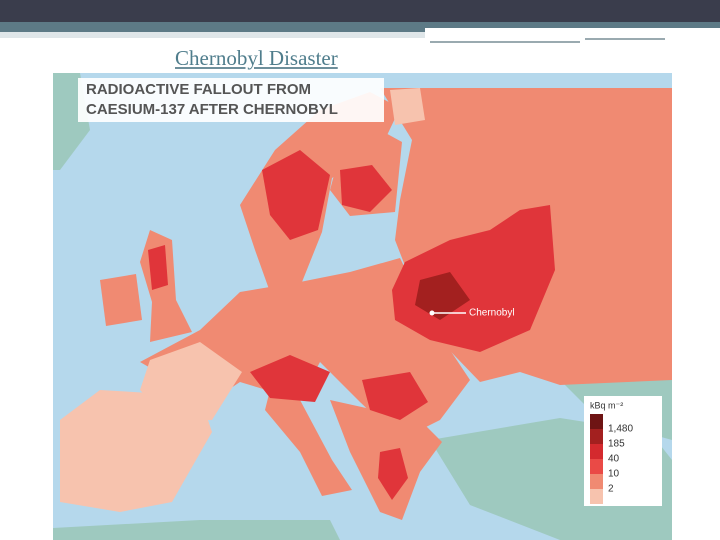  Describe the element at coordinates (212, 109) in the screenshot. I see `map-title-line: CAESIUM-137 AFTER CHERNOBYL` at that location.